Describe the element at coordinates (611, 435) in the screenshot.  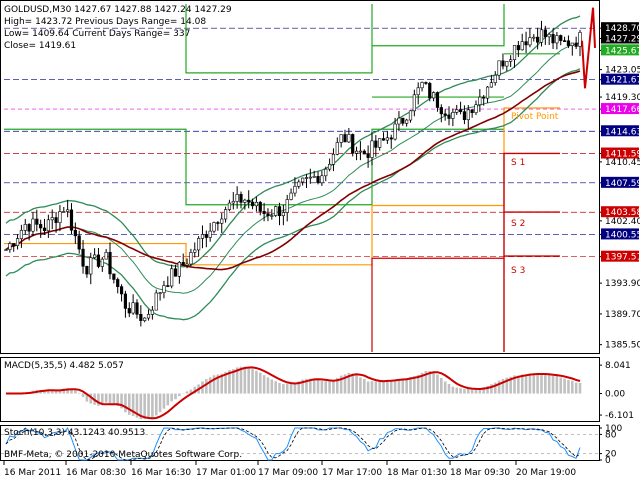
I see `stoch-tick-label: 80` at that location.